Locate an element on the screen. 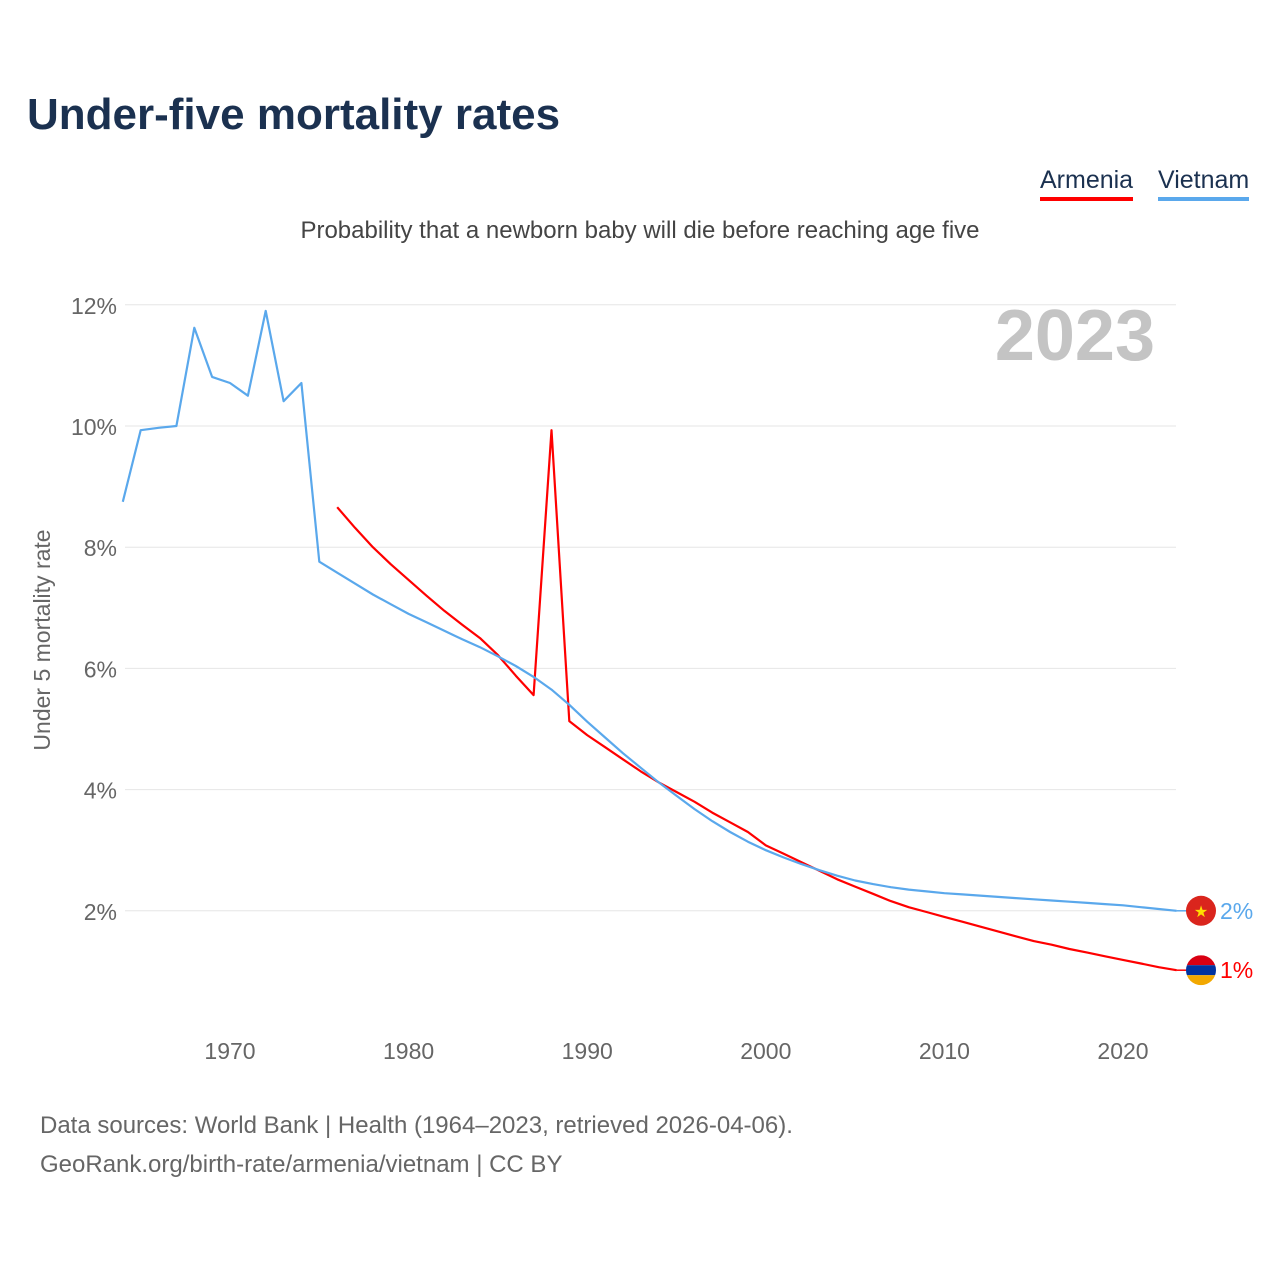  y-tick-label: 10% is located at coordinates (94, 427).